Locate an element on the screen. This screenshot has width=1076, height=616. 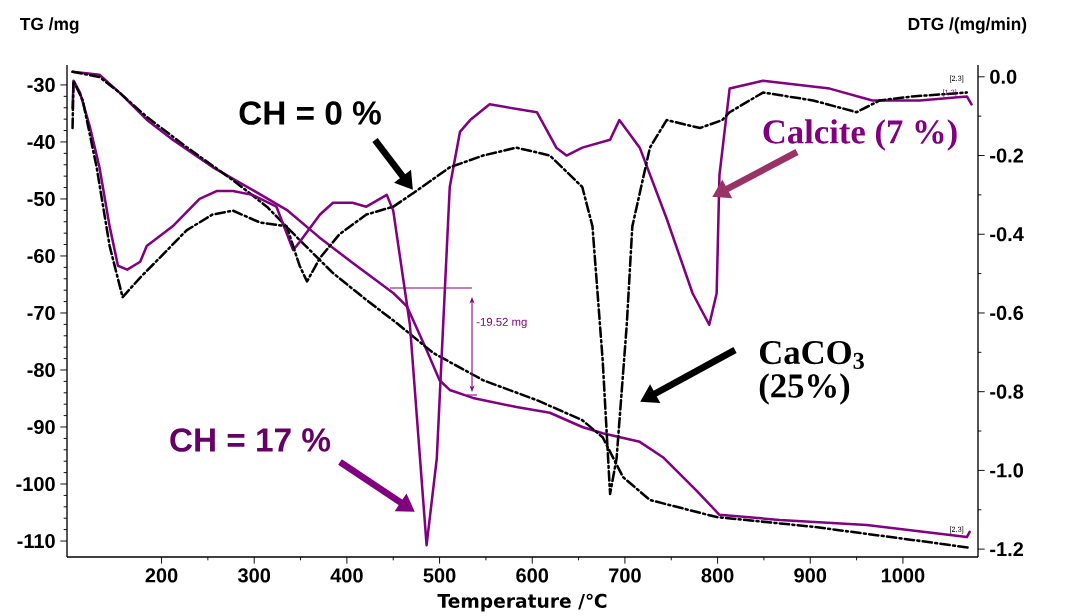
y2-tick-label: -0.4 is located at coordinates (1007, 234).